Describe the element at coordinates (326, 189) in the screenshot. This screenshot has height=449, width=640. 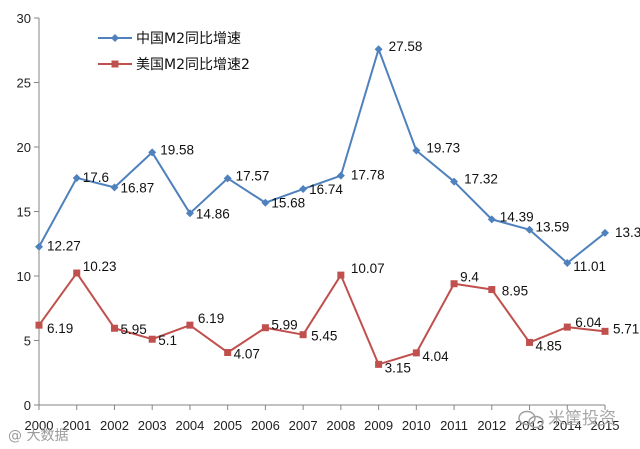
I see `data-label: 16.74` at that location.